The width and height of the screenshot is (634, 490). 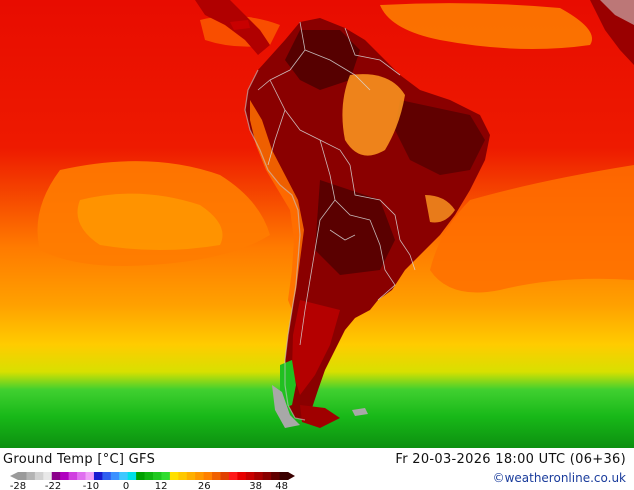 I want to click on atlantic-orange-patch, so click(x=486, y=26).